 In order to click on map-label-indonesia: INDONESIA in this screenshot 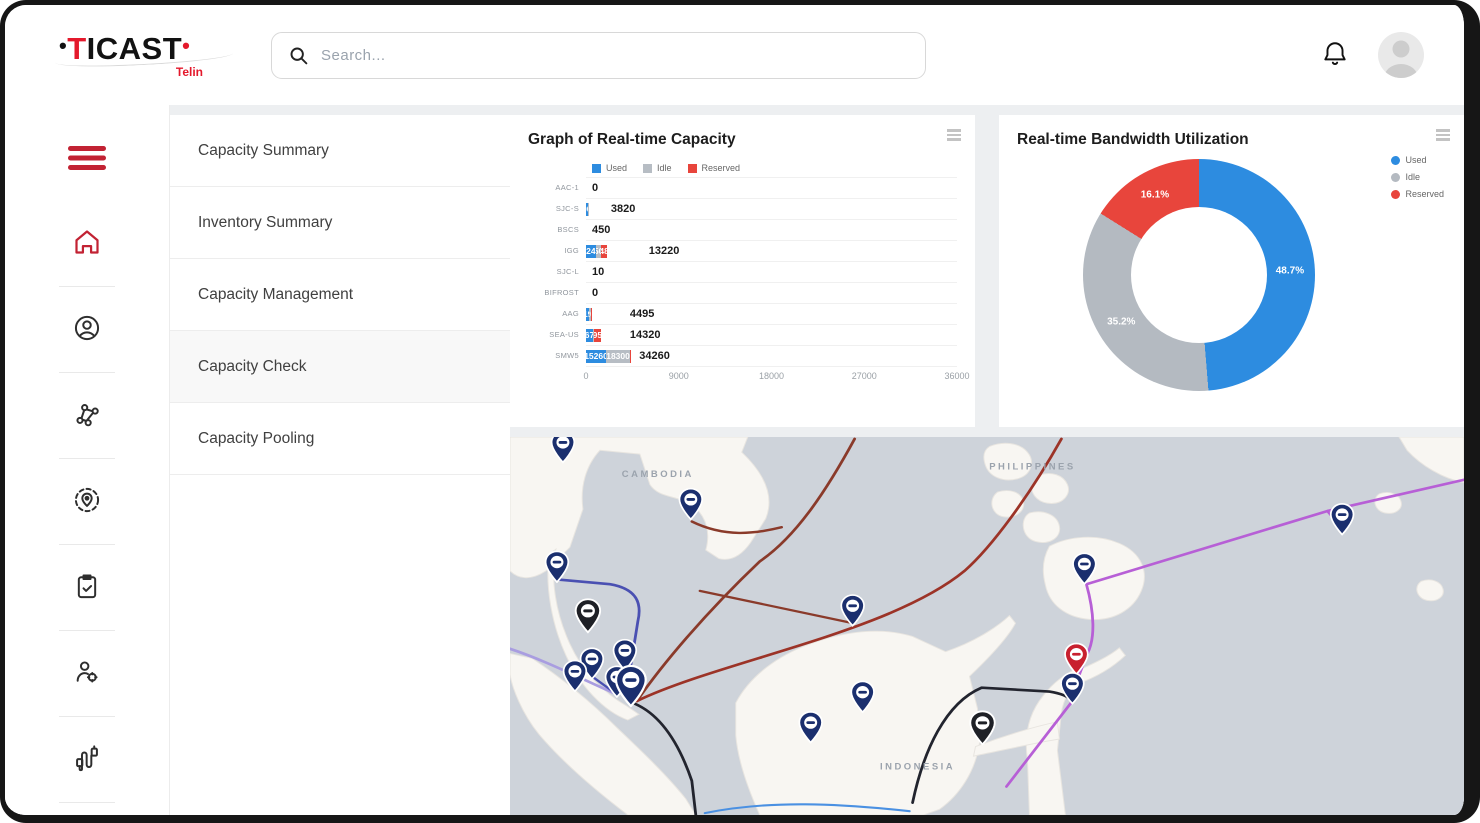, I will do `click(917, 767)`.